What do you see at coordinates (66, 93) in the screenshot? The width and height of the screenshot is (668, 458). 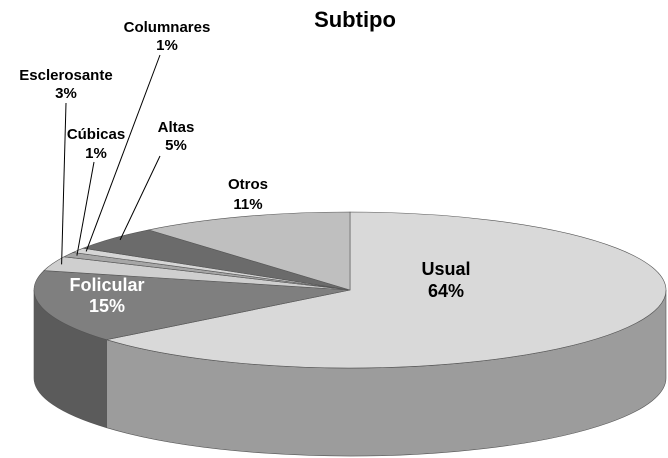 I see `value-label: 3%` at bounding box center [66, 93].